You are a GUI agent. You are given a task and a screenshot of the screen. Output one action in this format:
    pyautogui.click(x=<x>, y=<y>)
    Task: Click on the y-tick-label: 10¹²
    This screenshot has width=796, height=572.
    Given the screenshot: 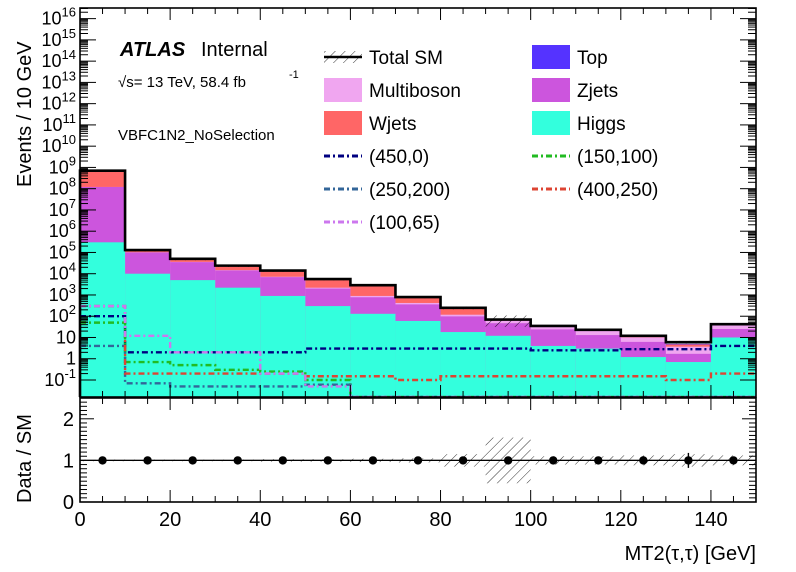 What is the action you would take?
    pyautogui.click(x=59, y=102)
    